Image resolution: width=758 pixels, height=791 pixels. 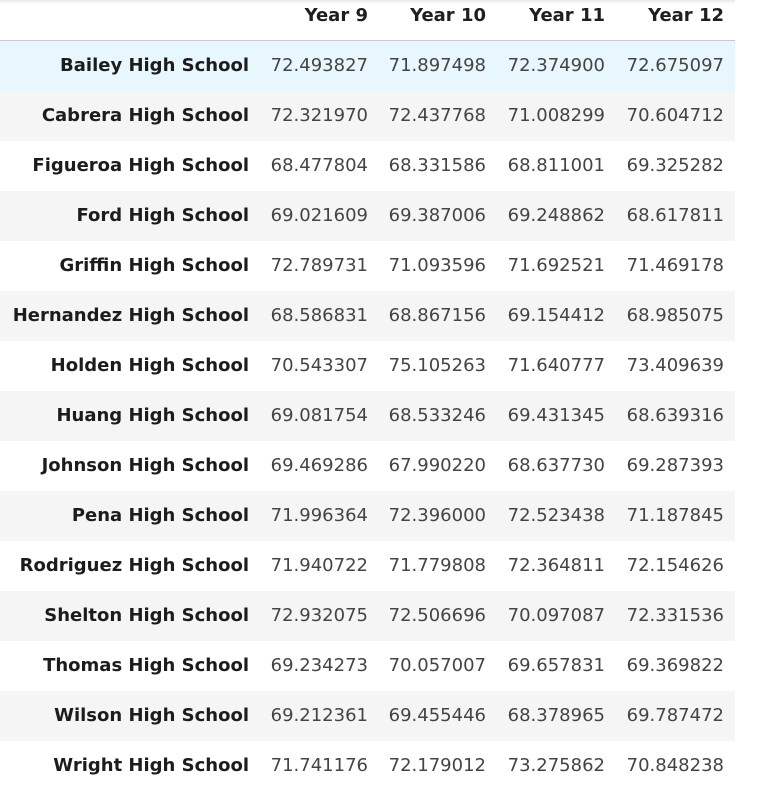 What do you see at coordinates (556, 465) in the screenshot?
I see `table-cell: 68.637730` at bounding box center [556, 465].